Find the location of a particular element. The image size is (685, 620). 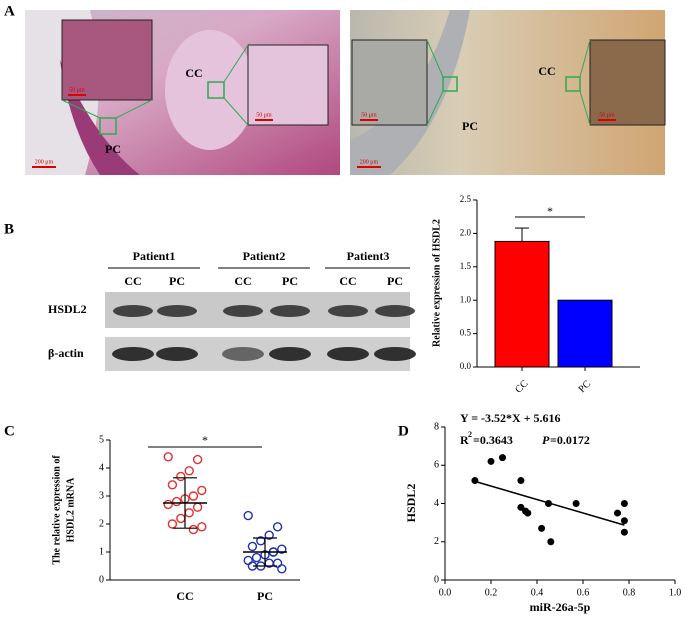

y-tick-label: 3 is located at coordinates (101, 495).